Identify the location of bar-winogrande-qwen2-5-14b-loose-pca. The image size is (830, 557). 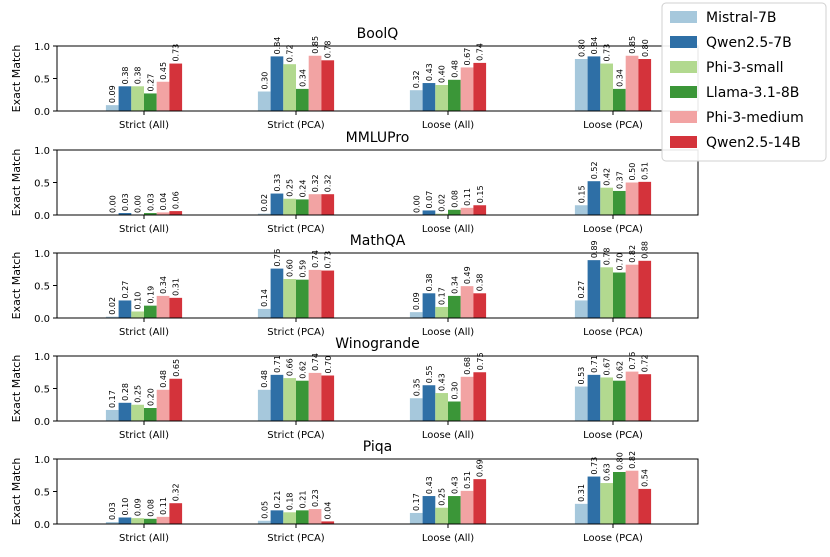
(645, 397).